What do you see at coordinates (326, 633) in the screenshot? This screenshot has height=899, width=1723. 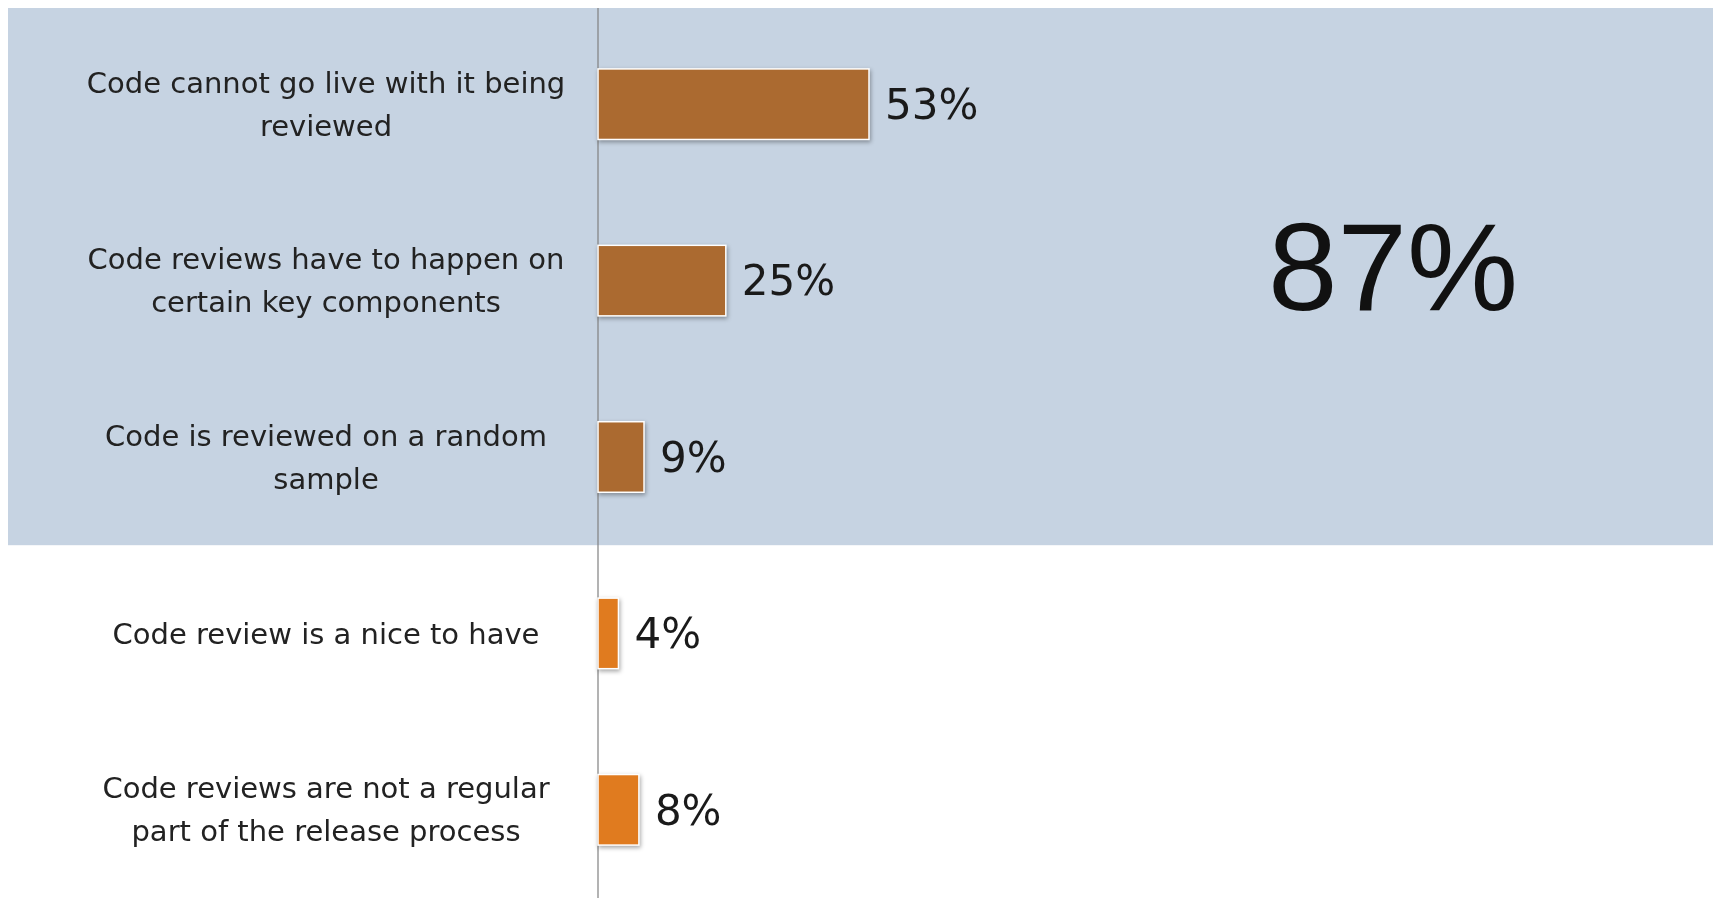 I see `y-tick-label: Code review is a nice to have` at bounding box center [326, 633].